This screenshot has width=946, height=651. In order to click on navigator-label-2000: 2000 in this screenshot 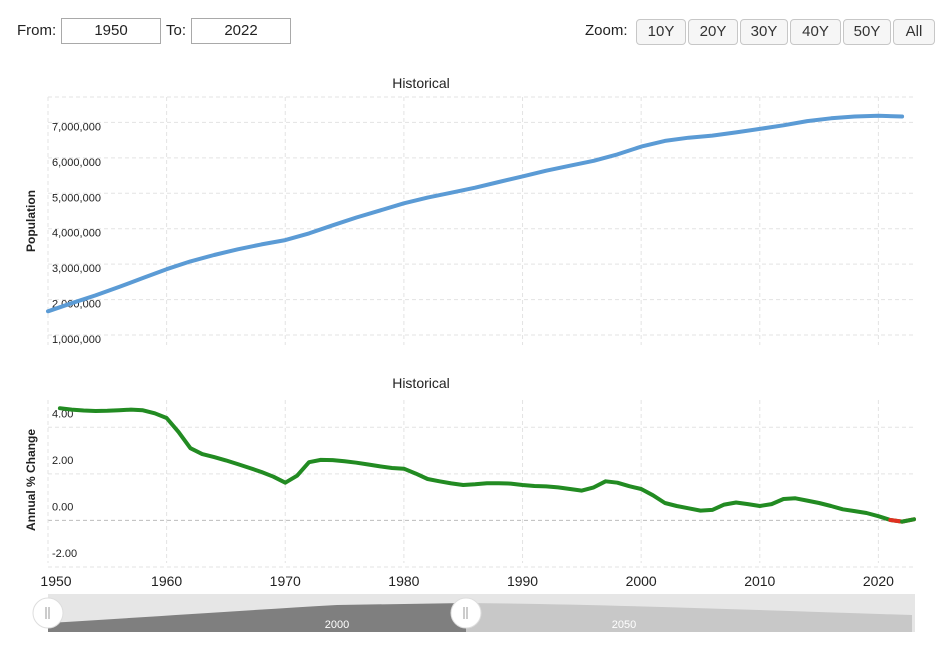, I will do `click(337, 625)`.